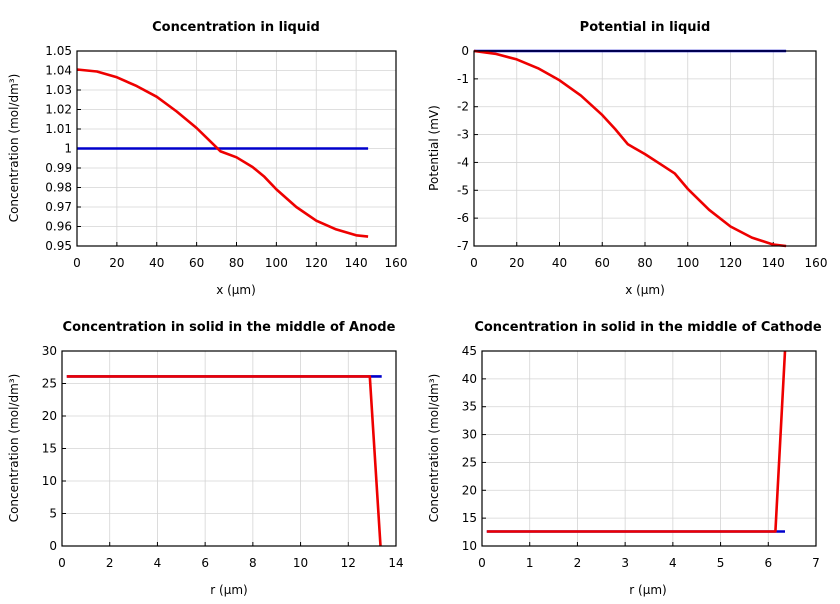  I want to click on y-tick-label: 0.95, so click(58, 246).